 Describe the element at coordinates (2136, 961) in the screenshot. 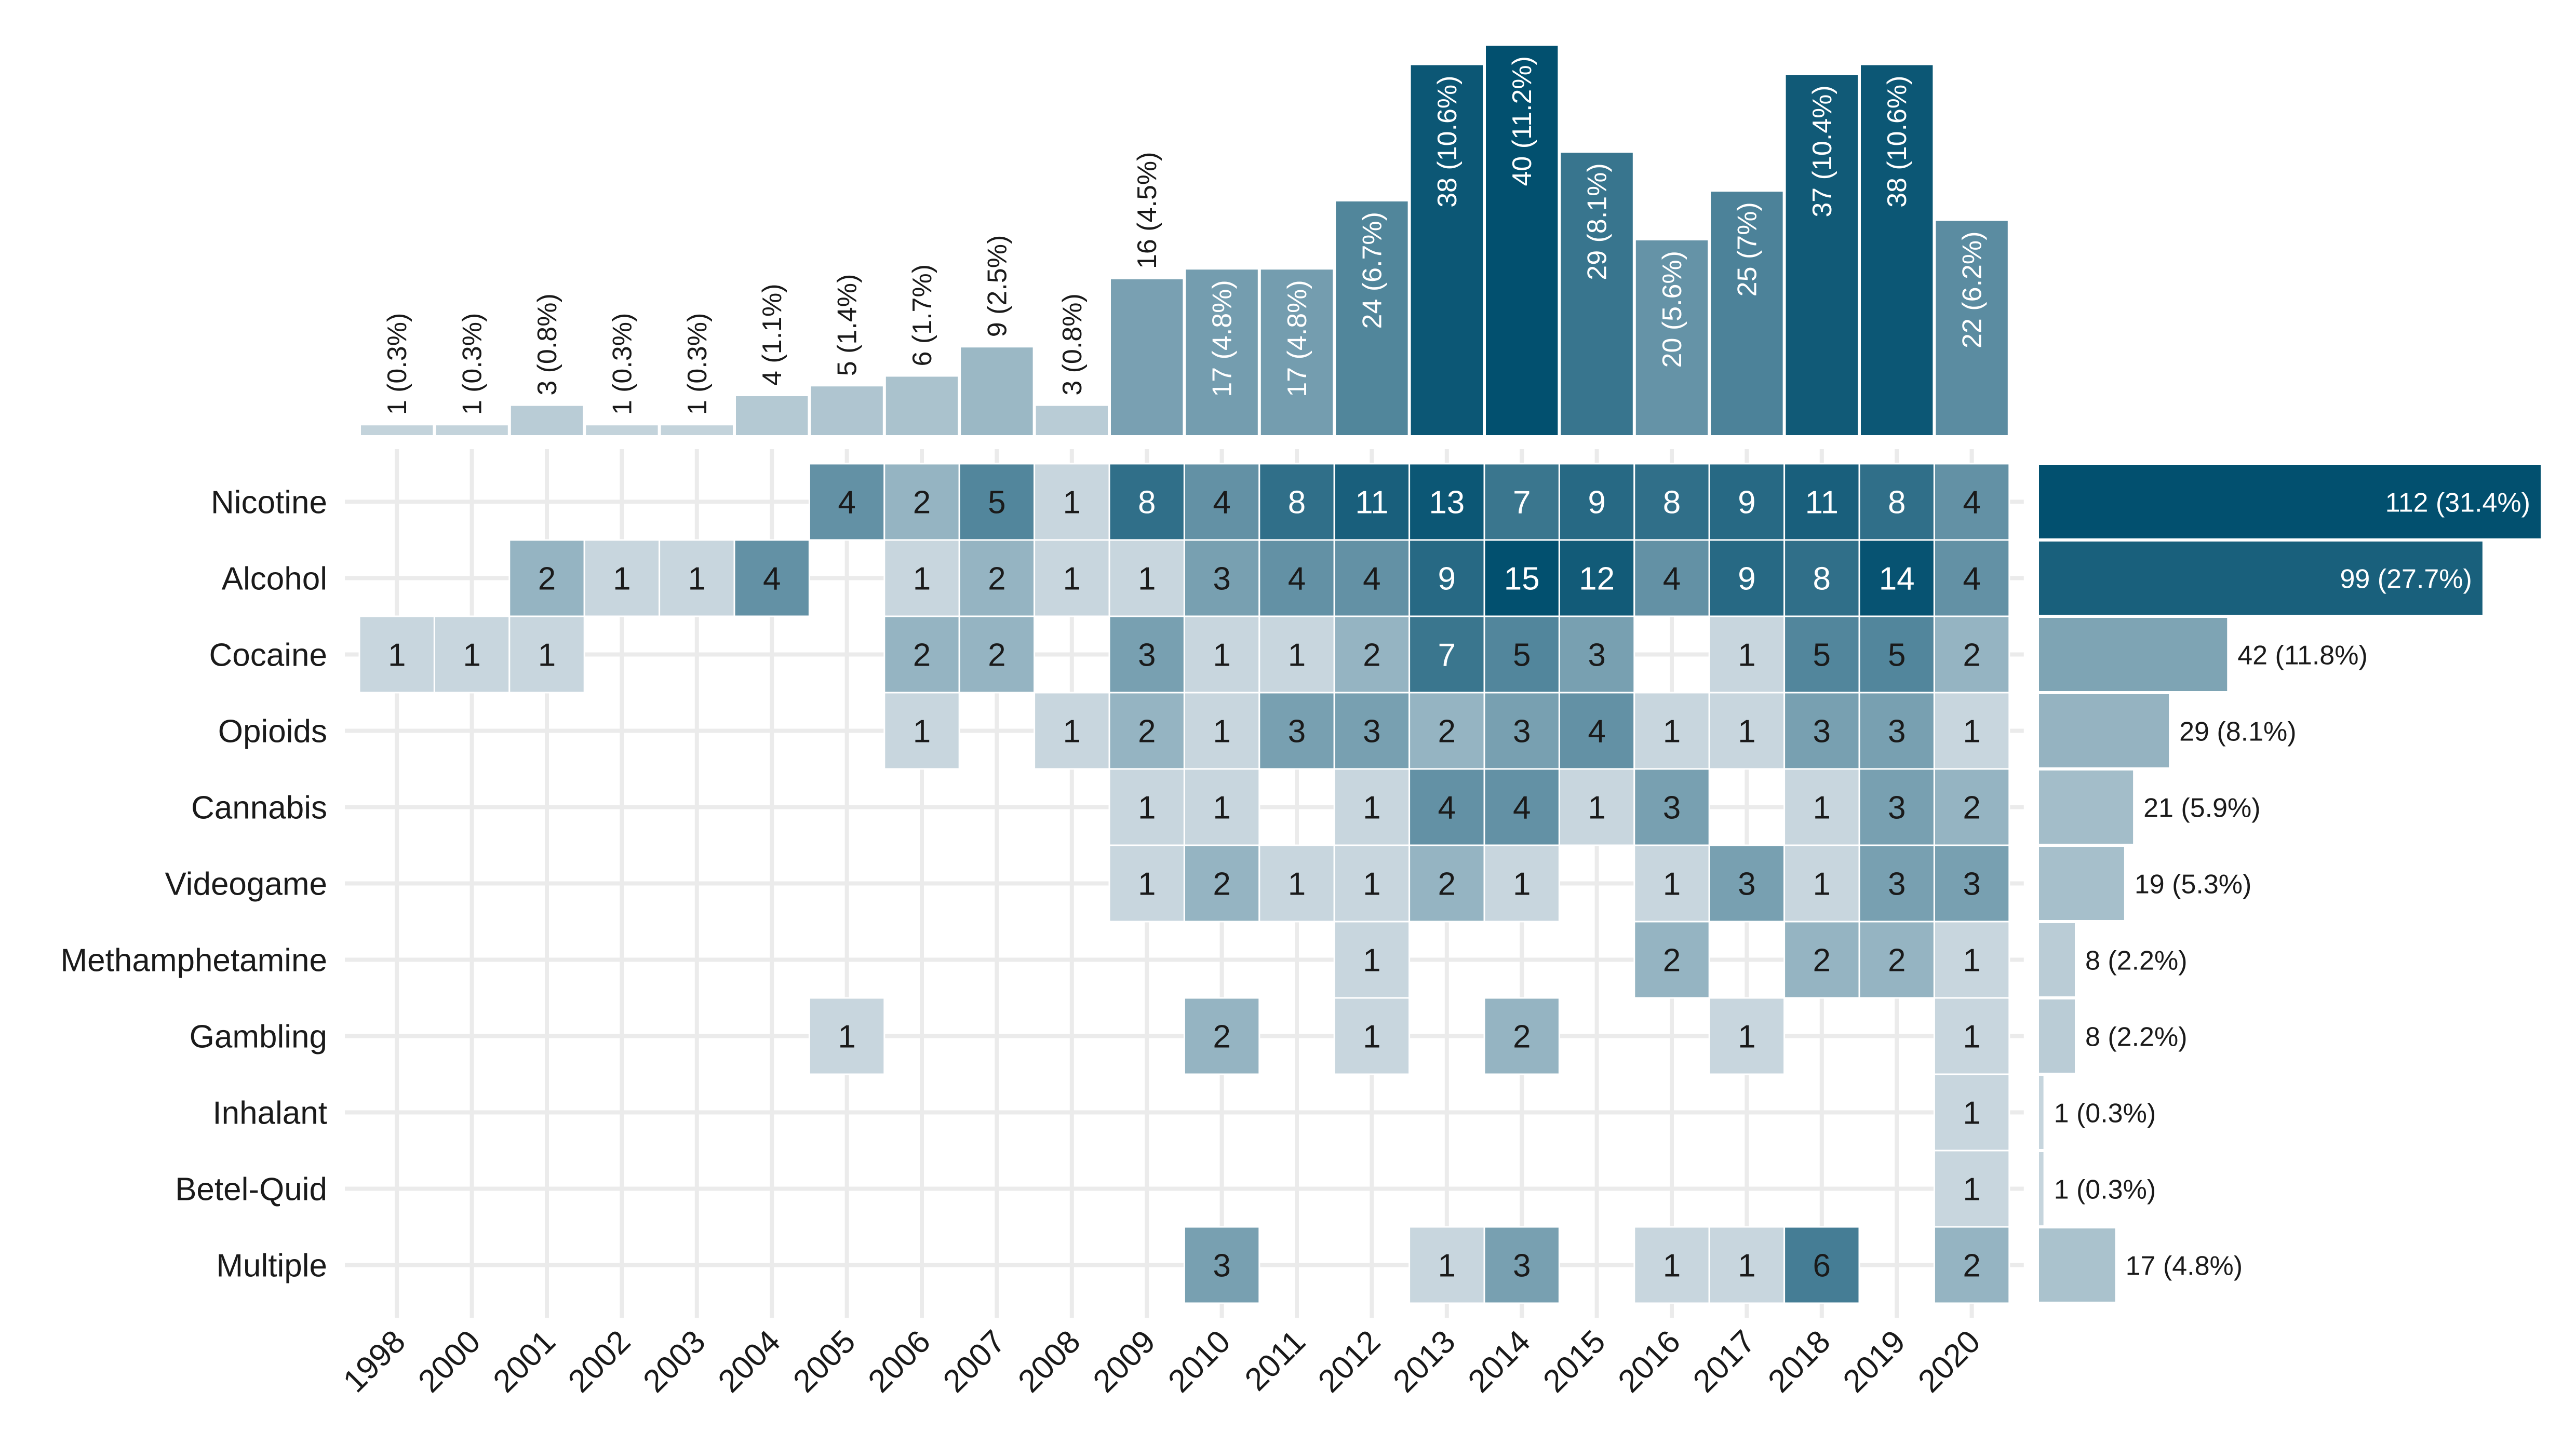

I see `category-total-label: 8 (2.2%)` at that location.